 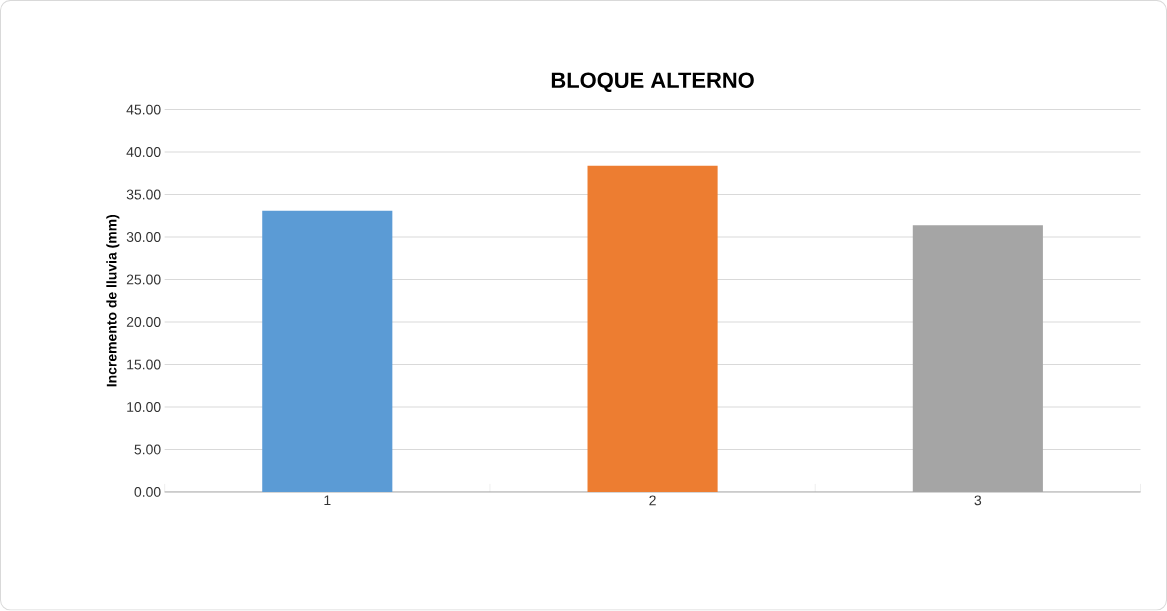 I want to click on y-tick-label: 25.00, so click(x=143, y=279).